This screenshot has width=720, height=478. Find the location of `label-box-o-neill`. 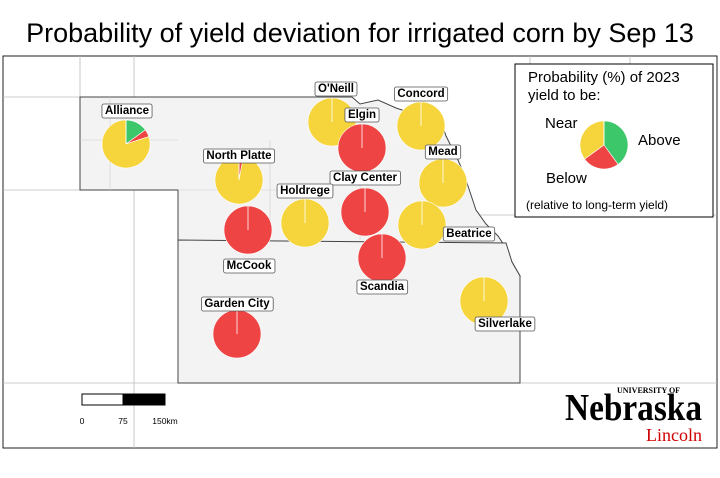

label-box-o-neill is located at coordinates (336, 89).